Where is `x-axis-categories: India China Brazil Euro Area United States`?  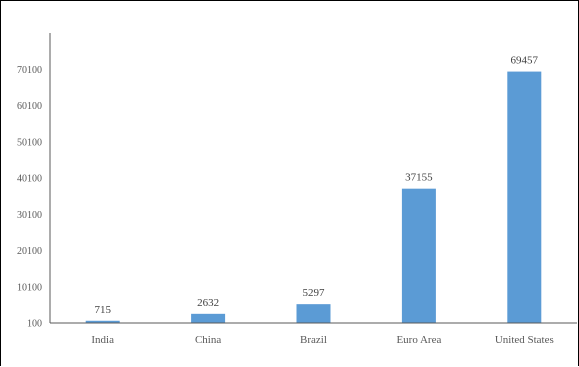
x-axis-categories: India China Brazil Euro Area United States is located at coordinates (322, 340).